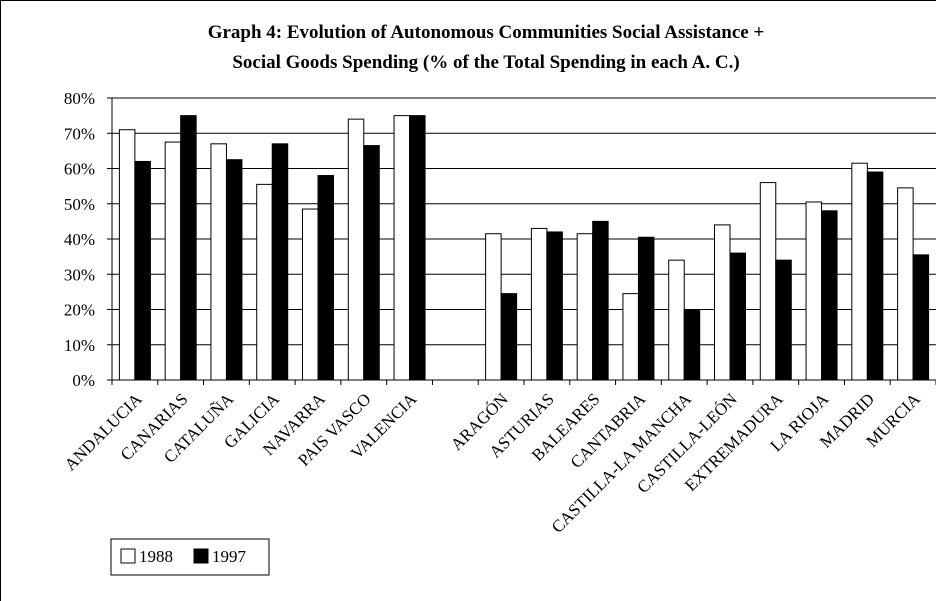 The width and height of the screenshot is (936, 601). What do you see at coordinates (371, 263) in the screenshot?
I see `bar-1997-pais-vasco` at bounding box center [371, 263].